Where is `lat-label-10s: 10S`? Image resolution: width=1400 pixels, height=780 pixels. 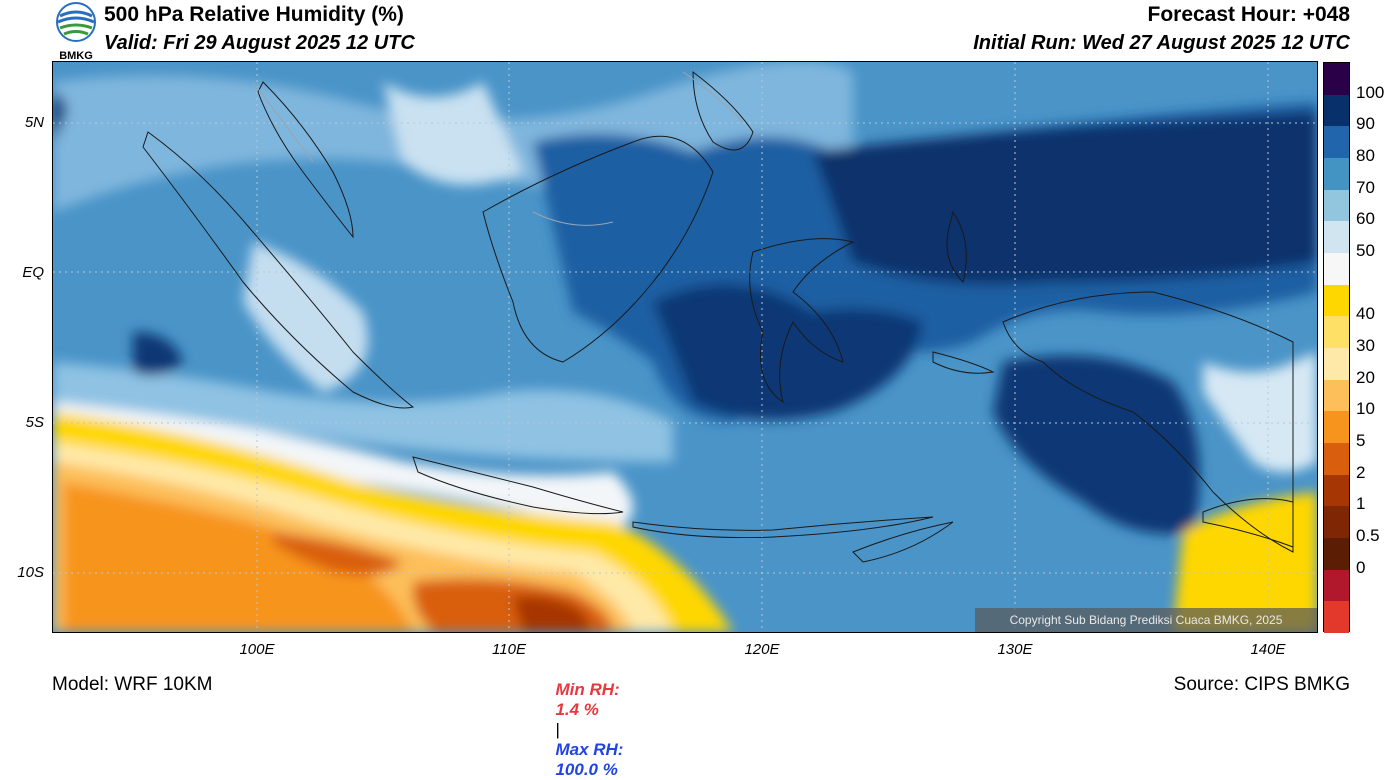
lat-label-10s: 10S is located at coordinates (30, 572).